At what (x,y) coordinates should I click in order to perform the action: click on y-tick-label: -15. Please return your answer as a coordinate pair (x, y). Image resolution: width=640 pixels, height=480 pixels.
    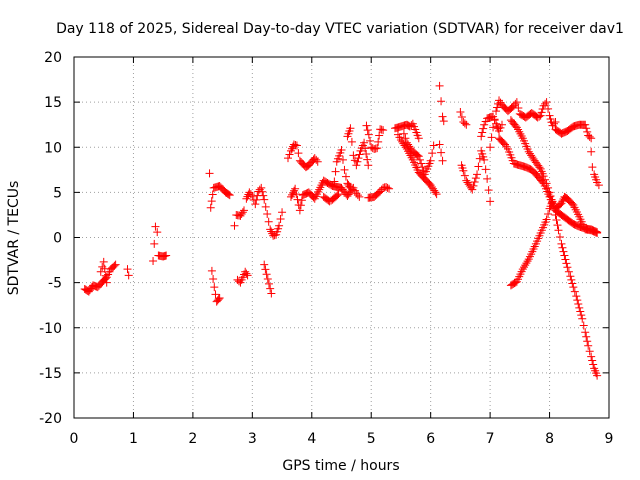
    Looking at the image, I should click on (50, 374).